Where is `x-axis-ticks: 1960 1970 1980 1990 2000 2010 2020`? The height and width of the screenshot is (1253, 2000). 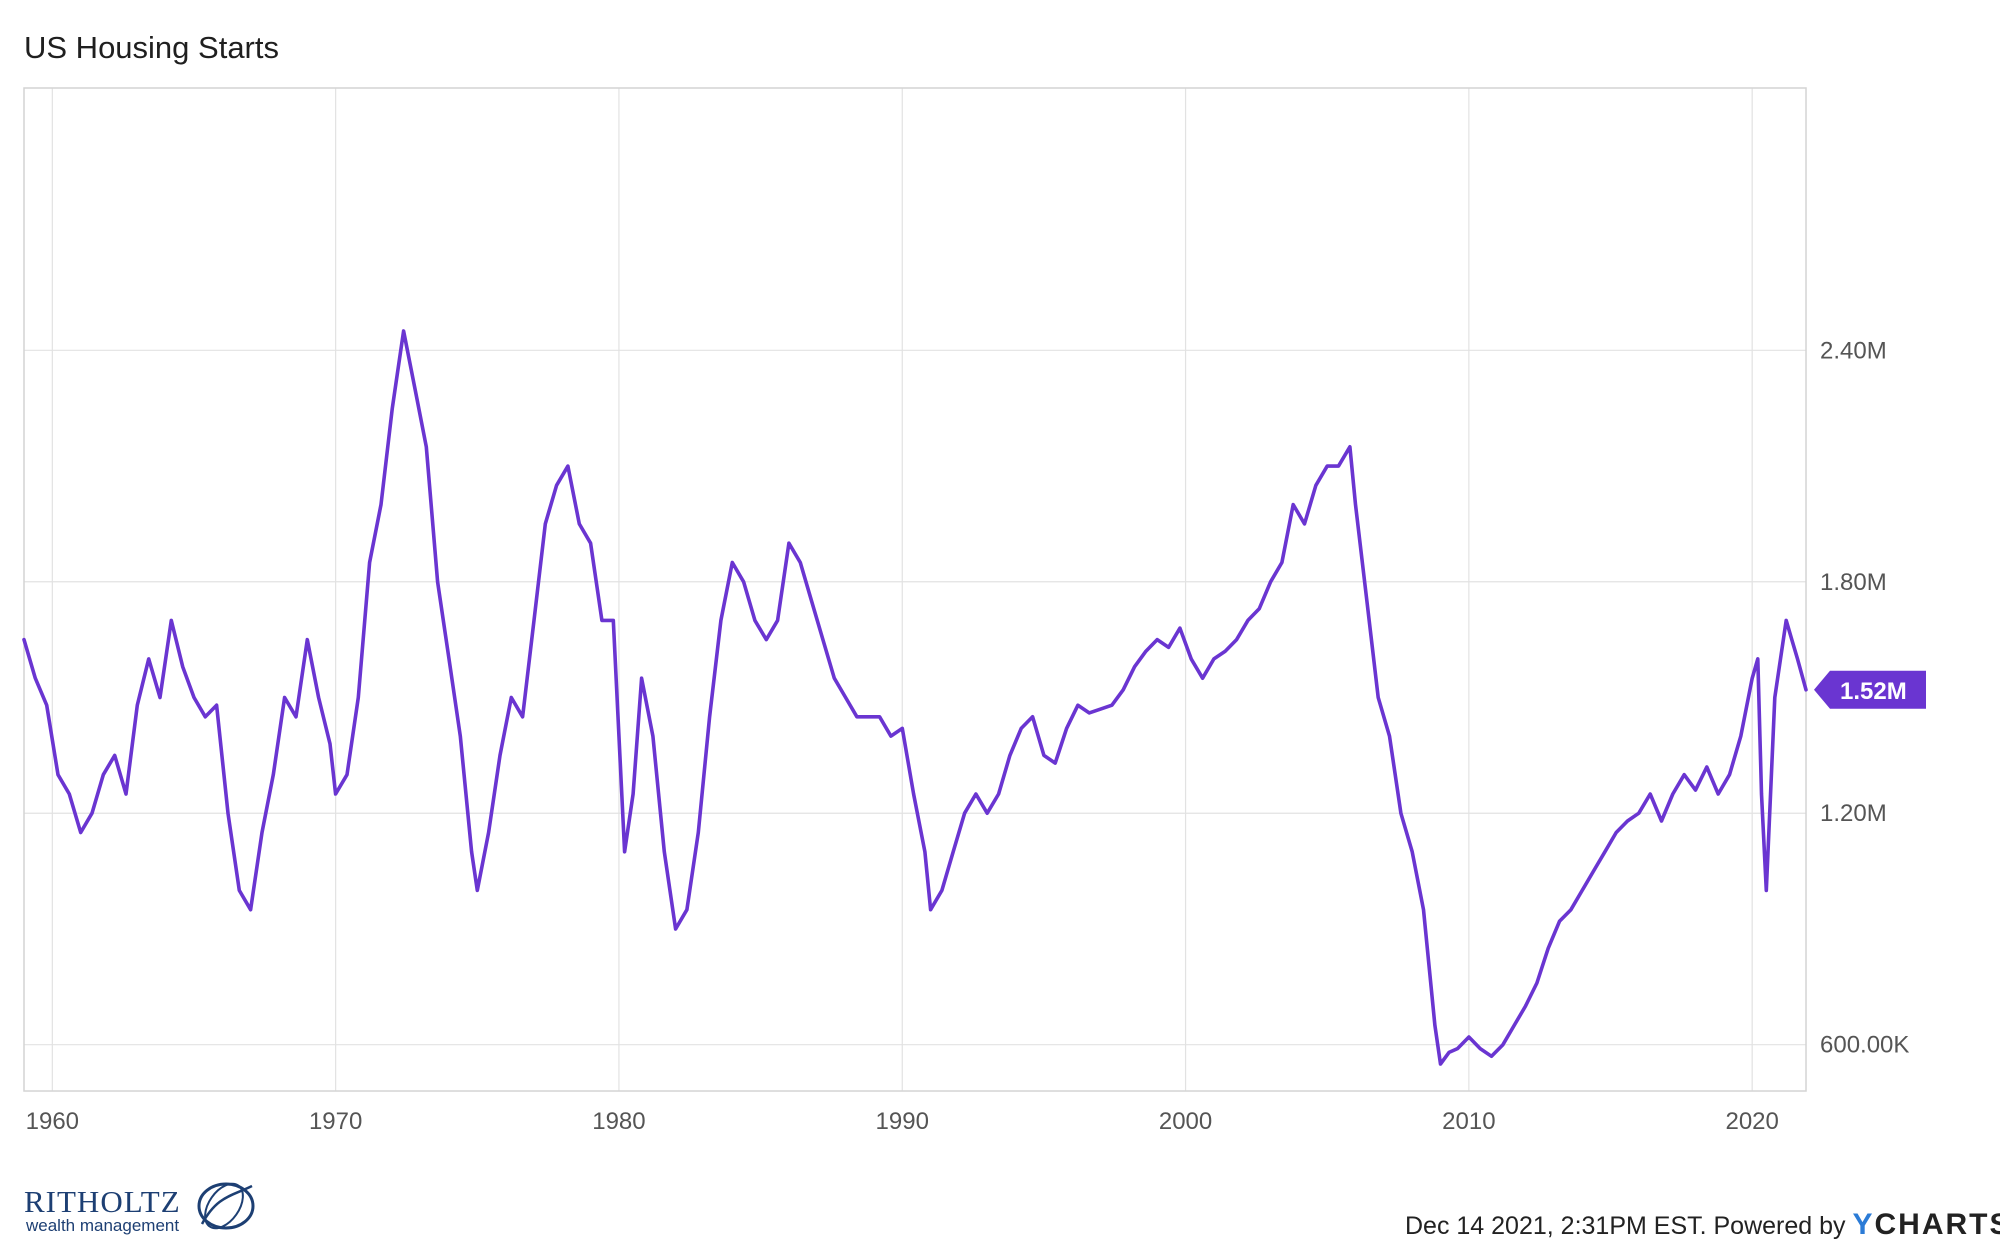
x-axis-ticks: 1960 1970 1980 1990 2000 2010 2020 is located at coordinates (902, 1121).